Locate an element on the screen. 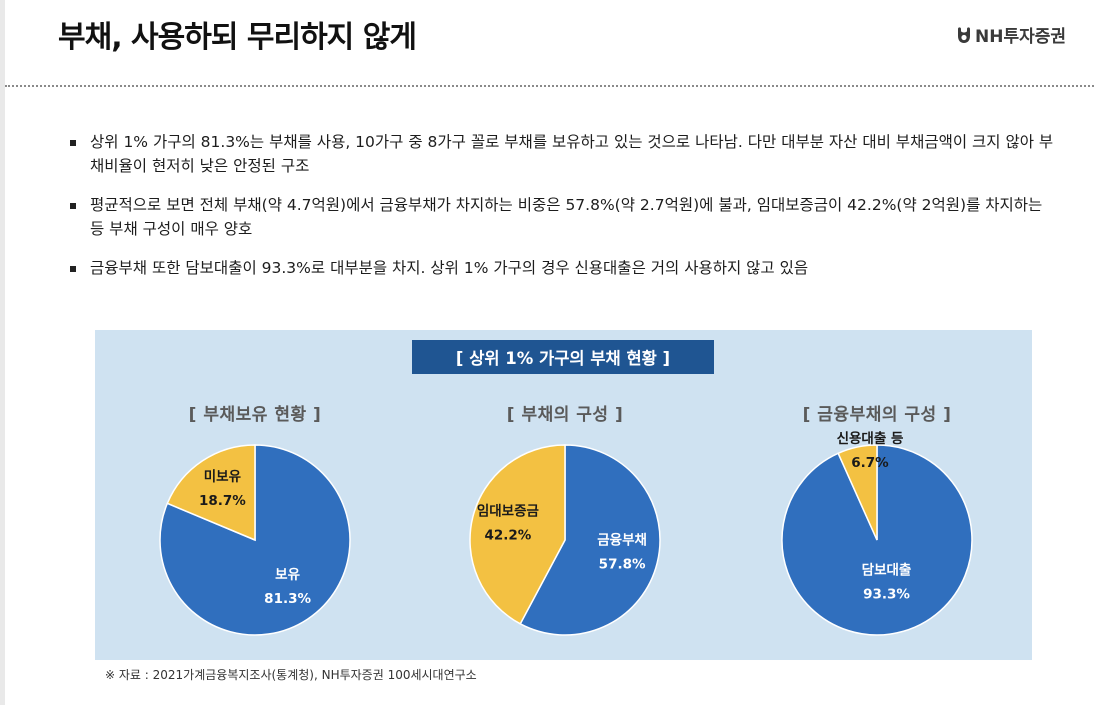  pie-chart-financial-debt: [ 금융부채의 구성 ] 담보대출 93.3% 신용대출 등 6.7% is located at coordinates (877, 525).